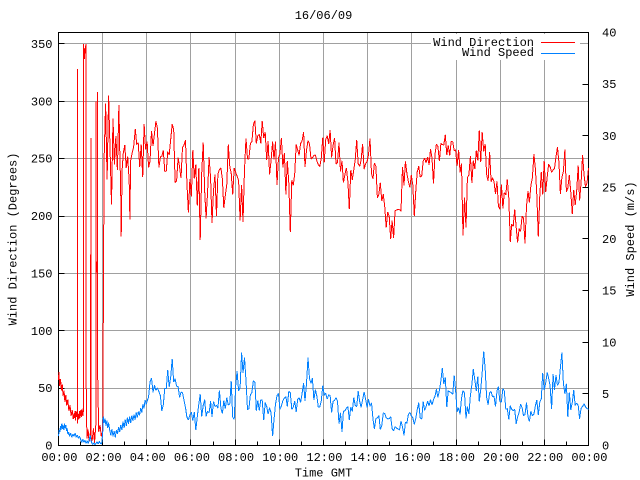  I want to click on svg-text: 16/06/09, so click(324, 16).